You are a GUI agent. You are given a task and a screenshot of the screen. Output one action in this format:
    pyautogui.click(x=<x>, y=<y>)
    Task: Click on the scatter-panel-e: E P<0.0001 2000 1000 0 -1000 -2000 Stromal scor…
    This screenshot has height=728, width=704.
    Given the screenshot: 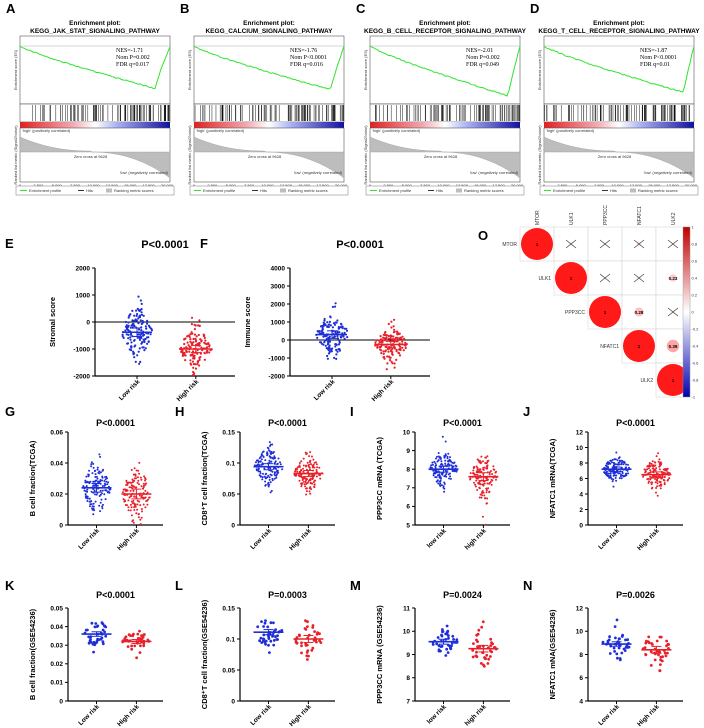 What is the action you would take?
    pyautogui.click(x=120, y=319)
    